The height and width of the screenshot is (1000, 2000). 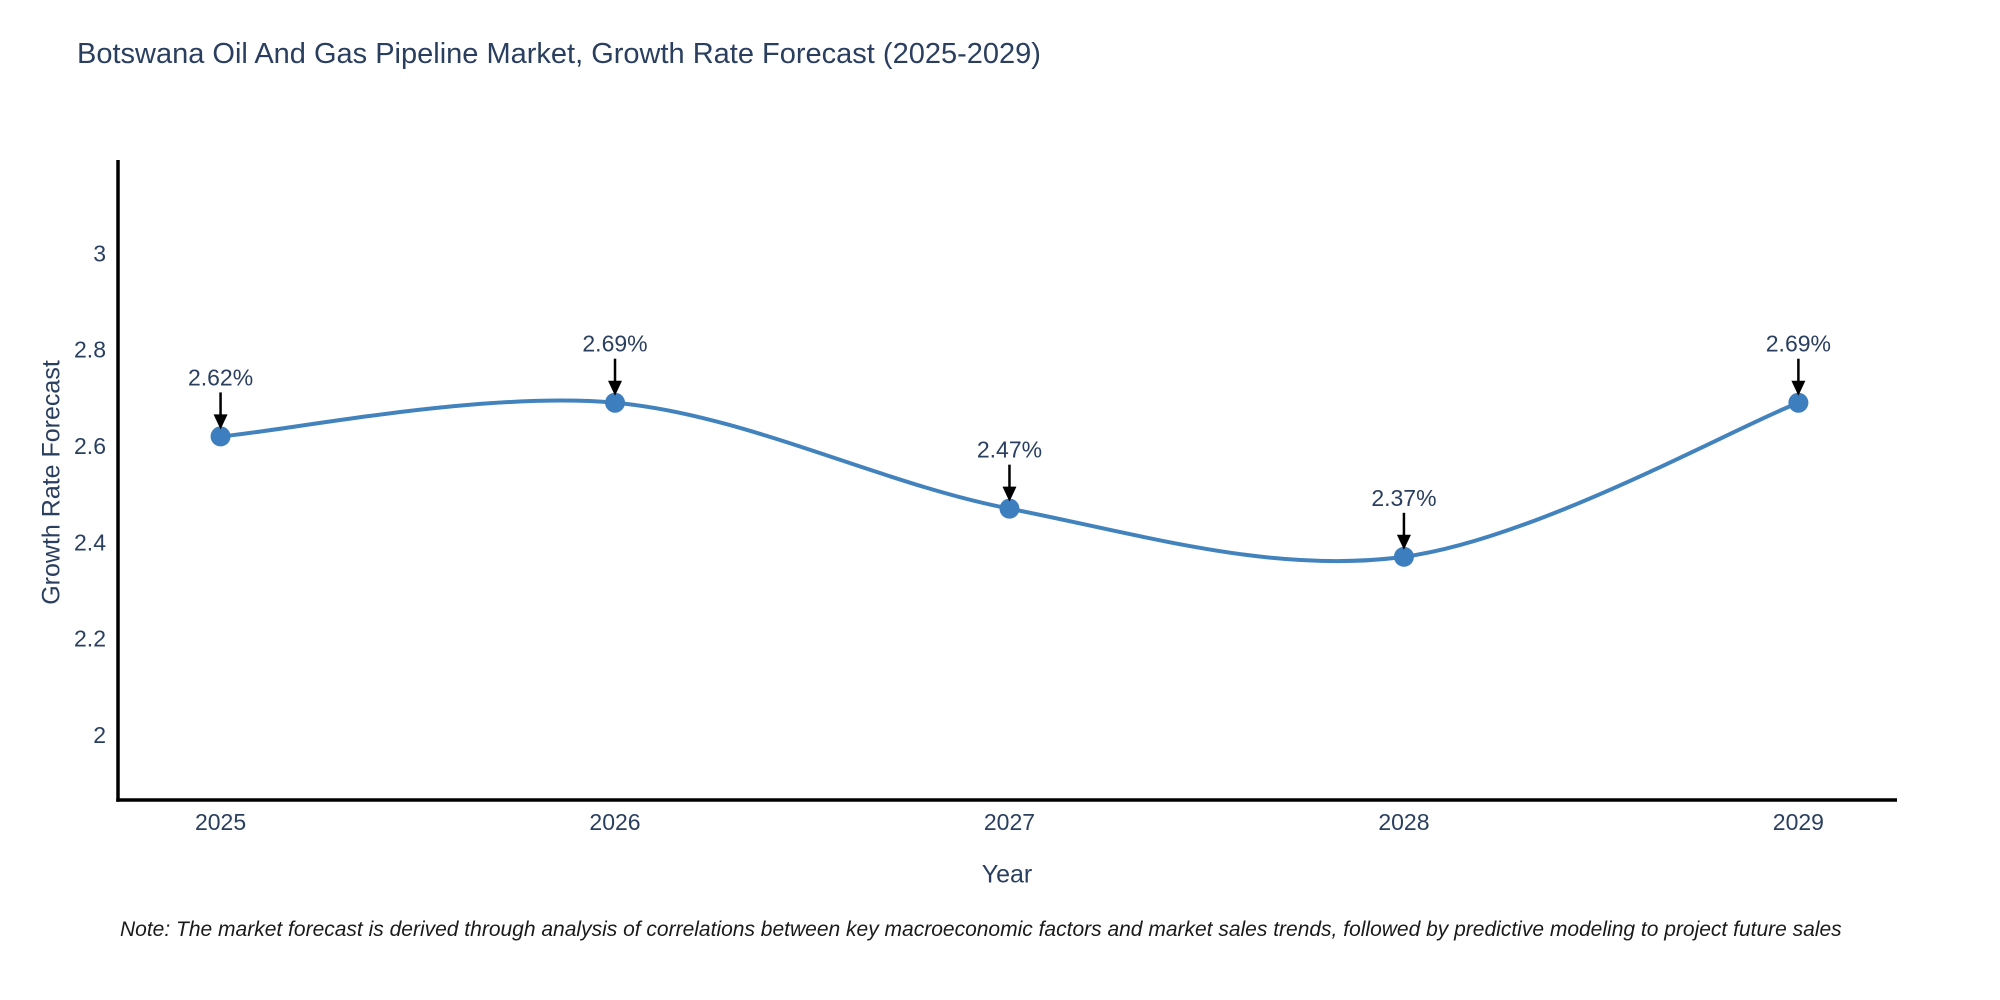 What do you see at coordinates (90, 446) in the screenshot?
I see `y-tick-label: 2.6` at bounding box center [90, 446].